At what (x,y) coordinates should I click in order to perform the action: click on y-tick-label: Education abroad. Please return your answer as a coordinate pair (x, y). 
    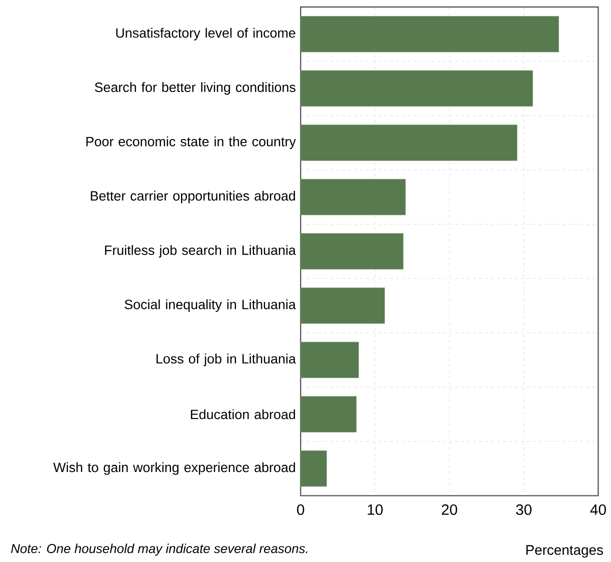
    Looking at the image, I should click on (243, 414).